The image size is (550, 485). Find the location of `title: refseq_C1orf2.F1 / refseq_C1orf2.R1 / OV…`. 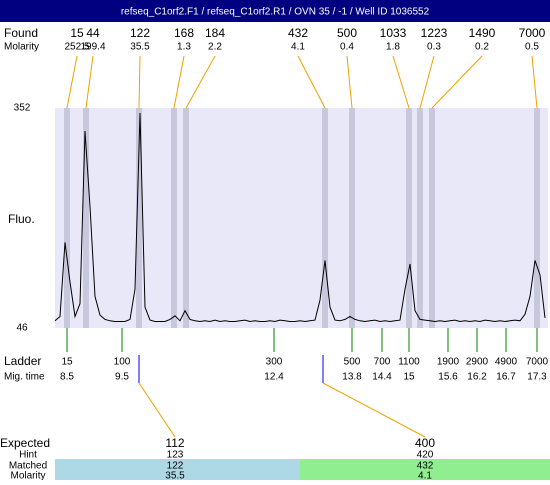

title: refseq_C1orf2.F1 / refseq_C1orf2.R1 / OV… is located at coordinates (275, 12).